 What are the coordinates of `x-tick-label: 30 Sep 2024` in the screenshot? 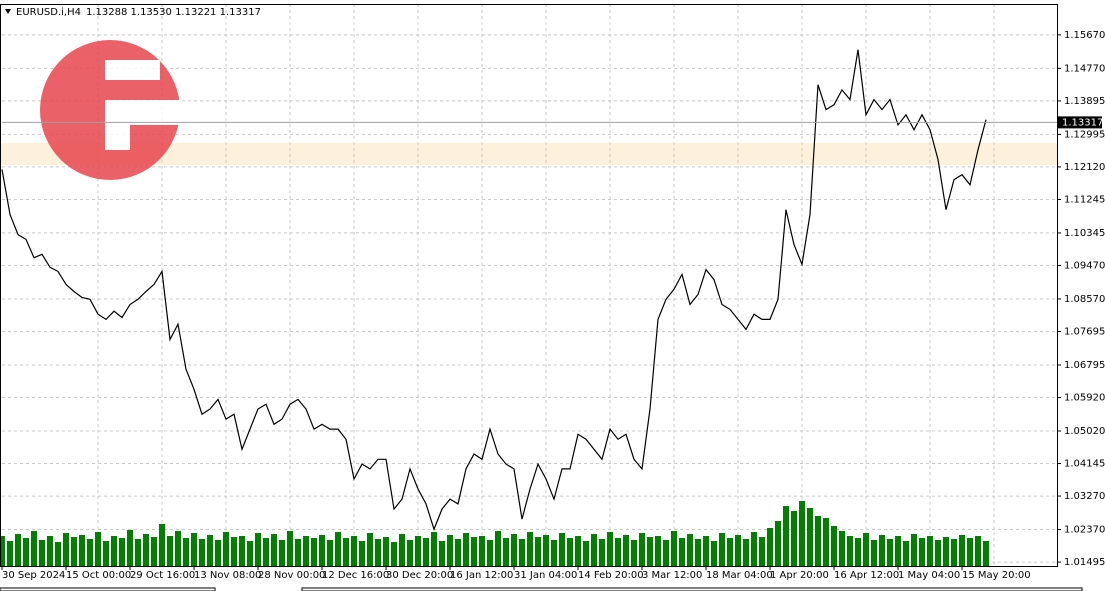 It's located at (33, 575).